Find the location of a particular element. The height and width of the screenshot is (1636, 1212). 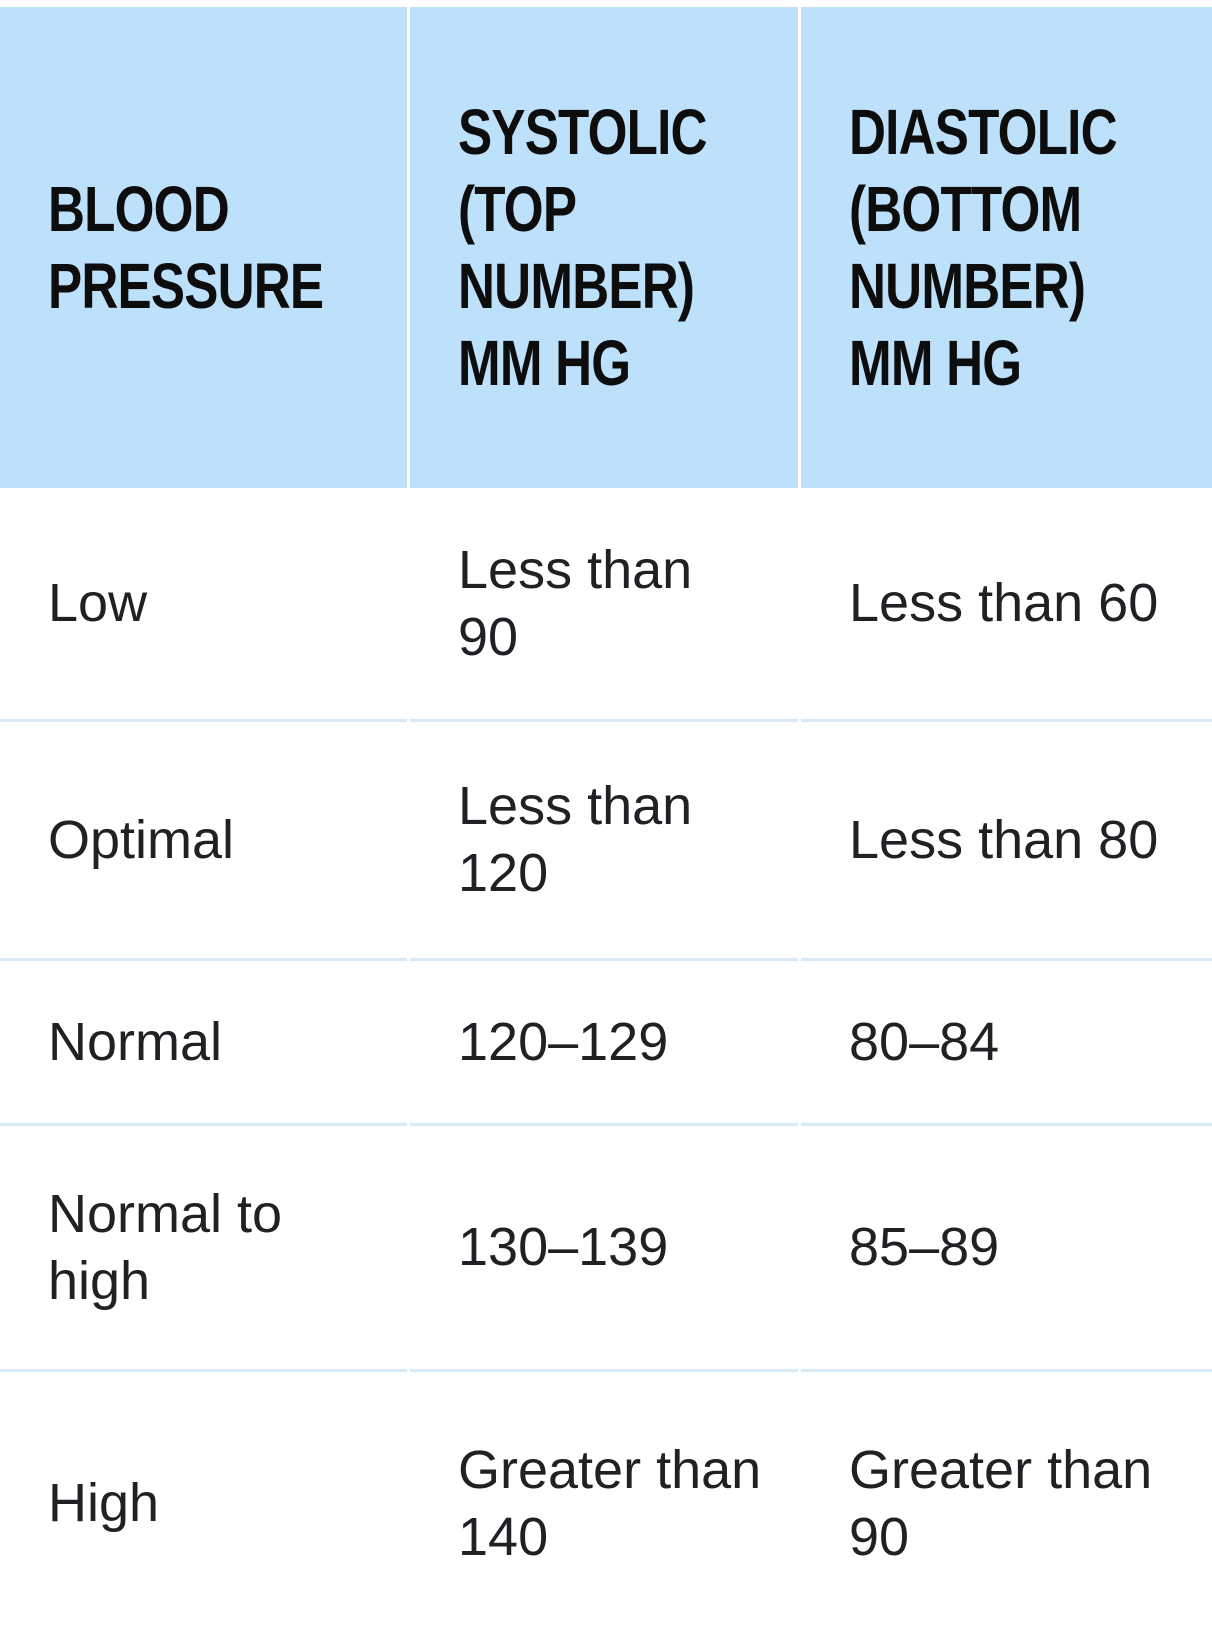

cell-category: Optimal is located at coordinates (203, 841).